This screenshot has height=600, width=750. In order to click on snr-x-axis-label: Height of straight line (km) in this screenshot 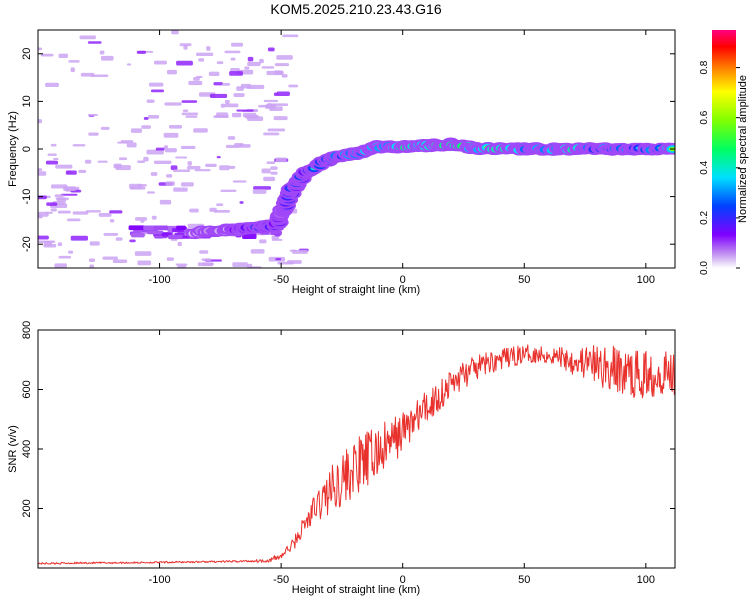, I will do `click(356, 590)`.